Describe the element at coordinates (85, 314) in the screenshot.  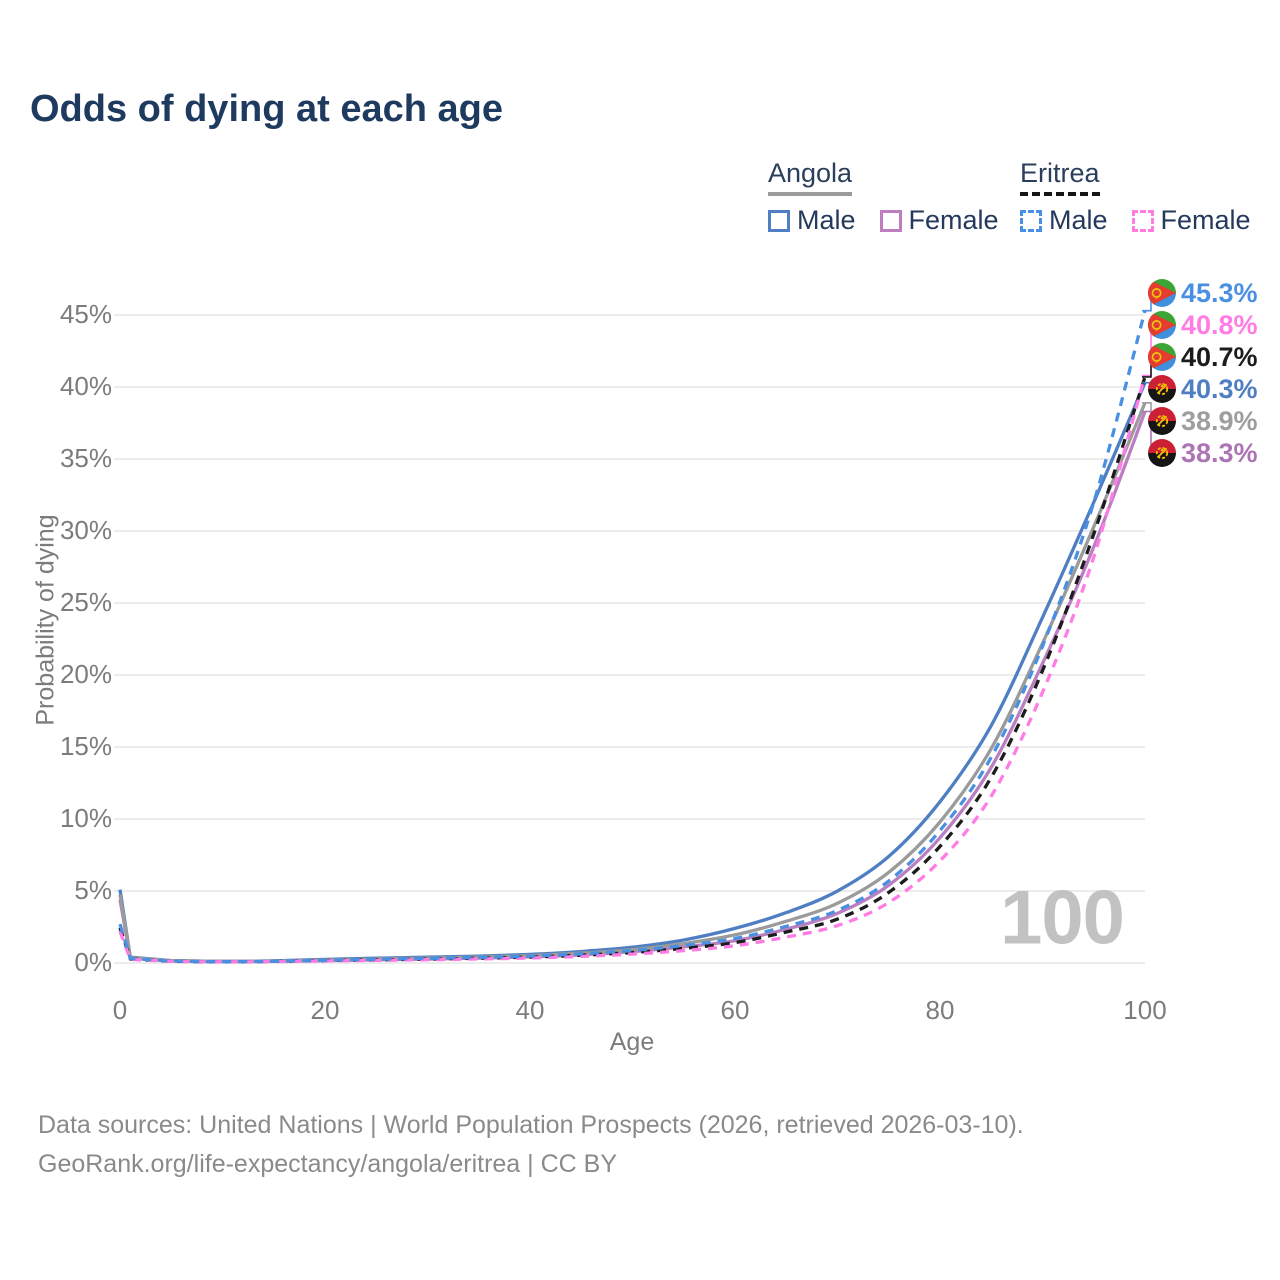
I see `y-tick-label: 45%` at that location.